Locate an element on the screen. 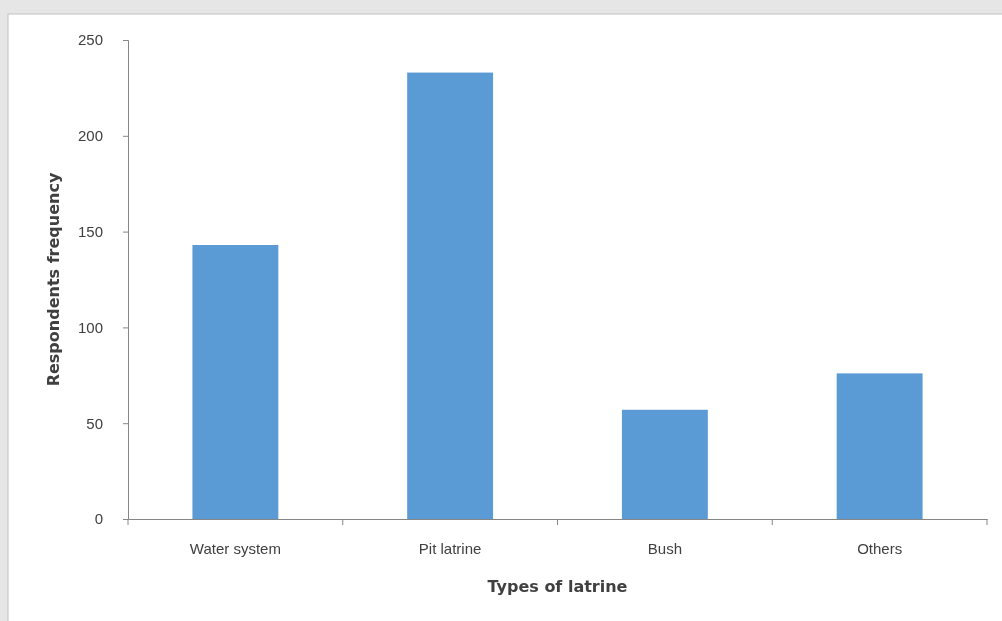 The width and height of the screenshot is (1002, 621). x-axis-title: Types of latrine is located at coordinates (557, 586).